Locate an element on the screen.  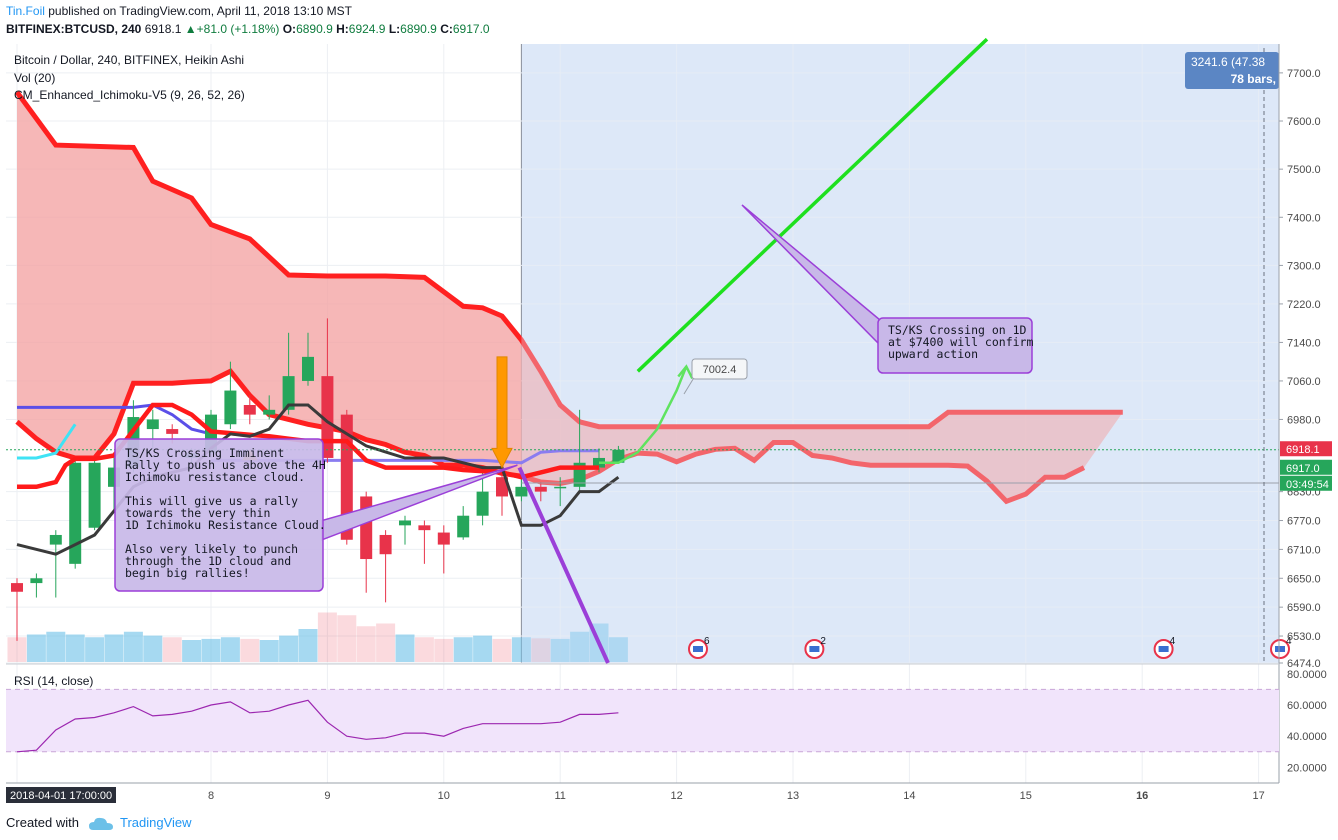
author-link: Tin.Foil is located at coordinates (25, 11).